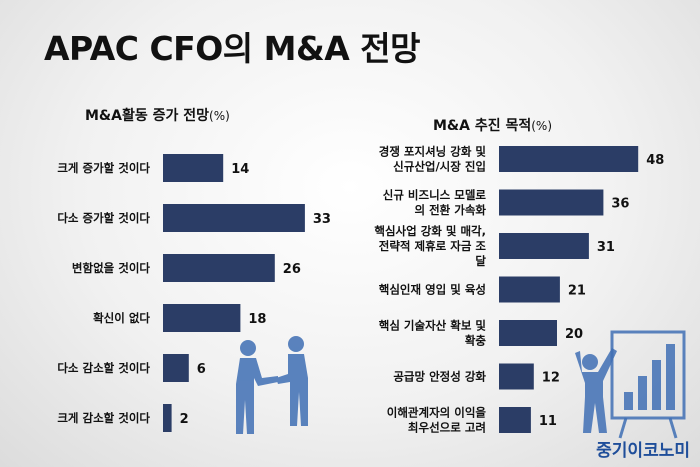 Image resolution: width=700 pixels, height=467 pixels. I want to click on value-label: 12, so click(551, 378).